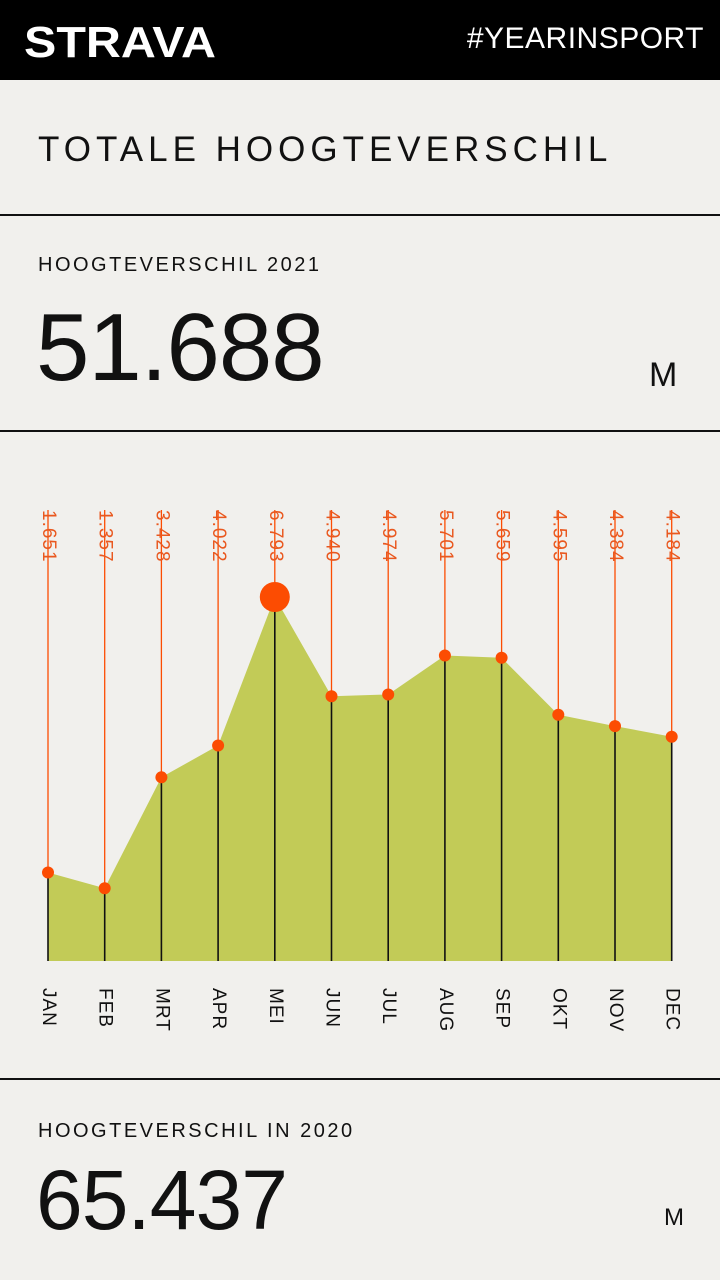 Image resolution: width=720 pixels, height=1280 pixels. I want to click on current-year-label: HOOGTEVERSCHIL 2021, so click(180, 265).